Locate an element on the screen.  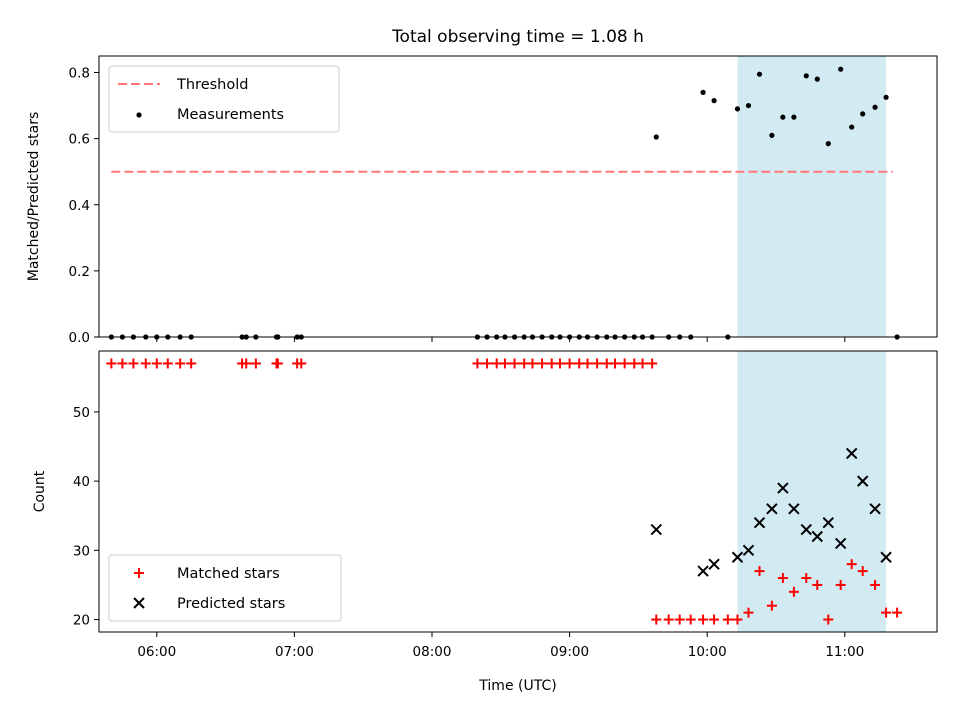
top-y-axis-label: Matched/Predicted stars is located at coordinates (34, 197).